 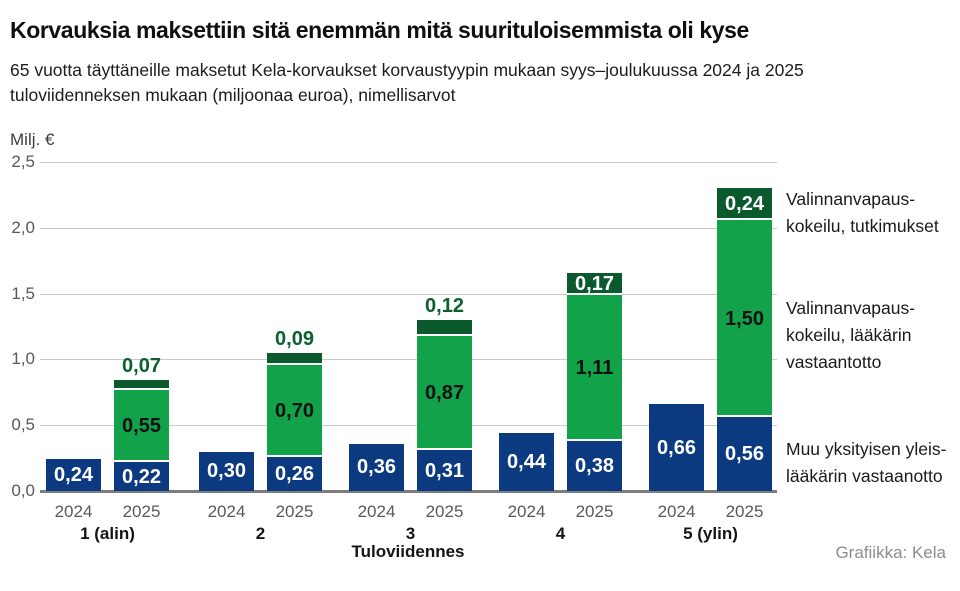 What do you see at coordinates (862, 213) in the screenshot?
I see `legend-entry: Valinnanvapaus-kokeilu, tutkimukset` at bounding box center [862, 213].